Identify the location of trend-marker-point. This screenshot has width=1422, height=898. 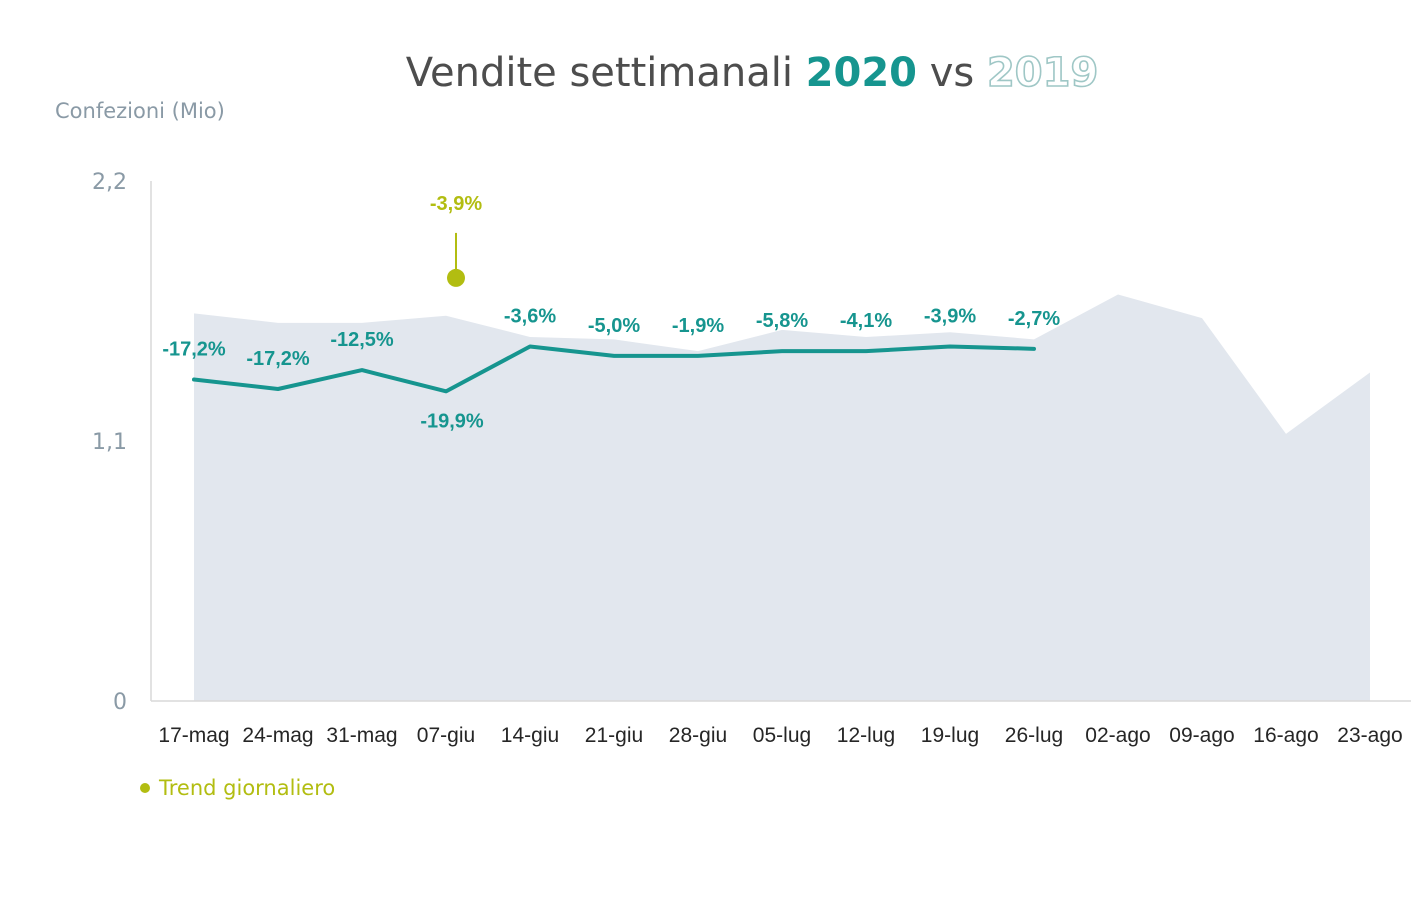
(456, 277).